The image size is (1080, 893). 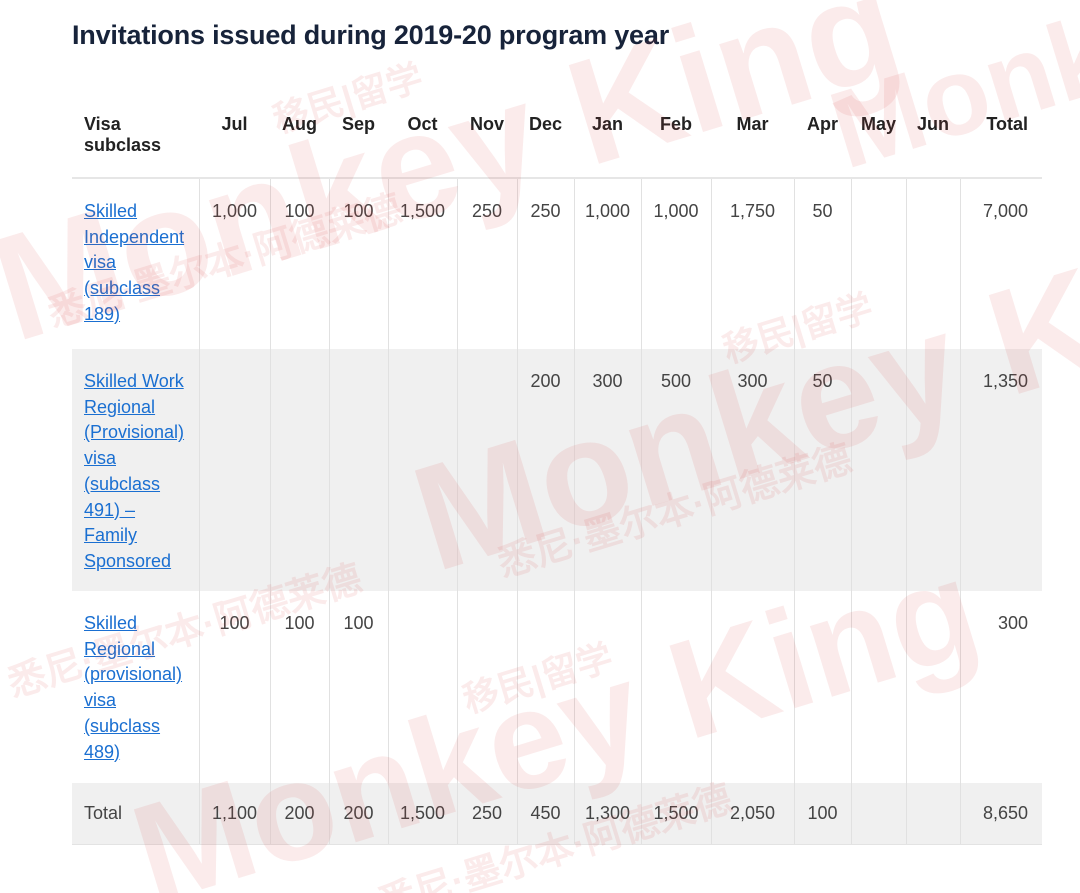 What do you see at coordinates (358, 139) in the screenshot?
I see `header-sep: Sep` at bounding box center [358, 139].